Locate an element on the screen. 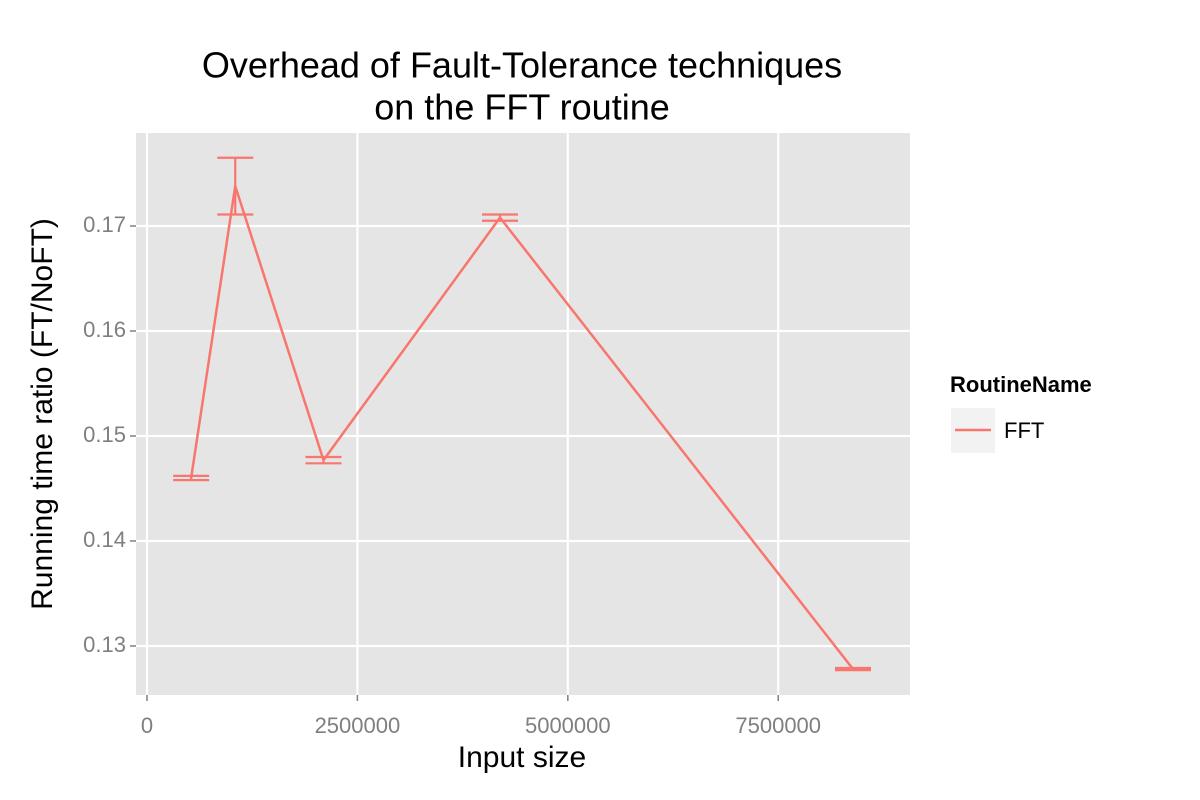  x-tick-label: 5000000 is located at coordinates (568, 725).